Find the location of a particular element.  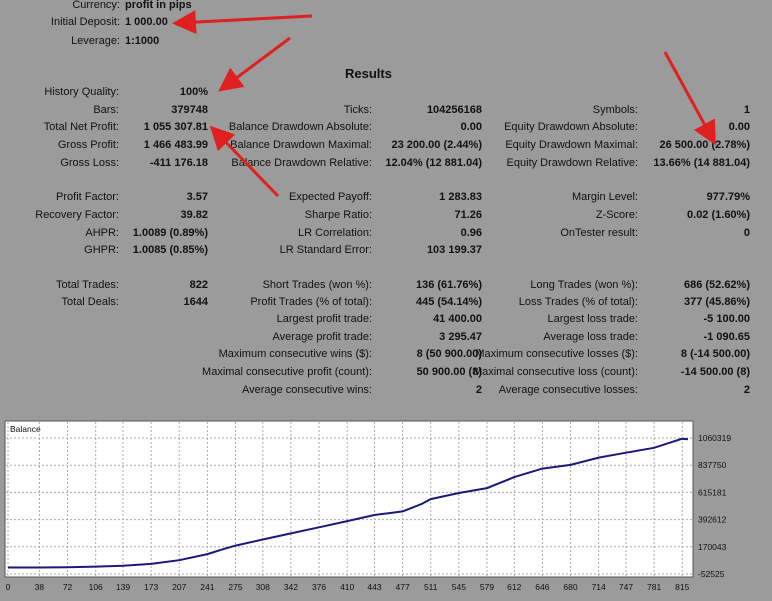

col3-value: -1 090.65 is located at coordinates (726, 337).